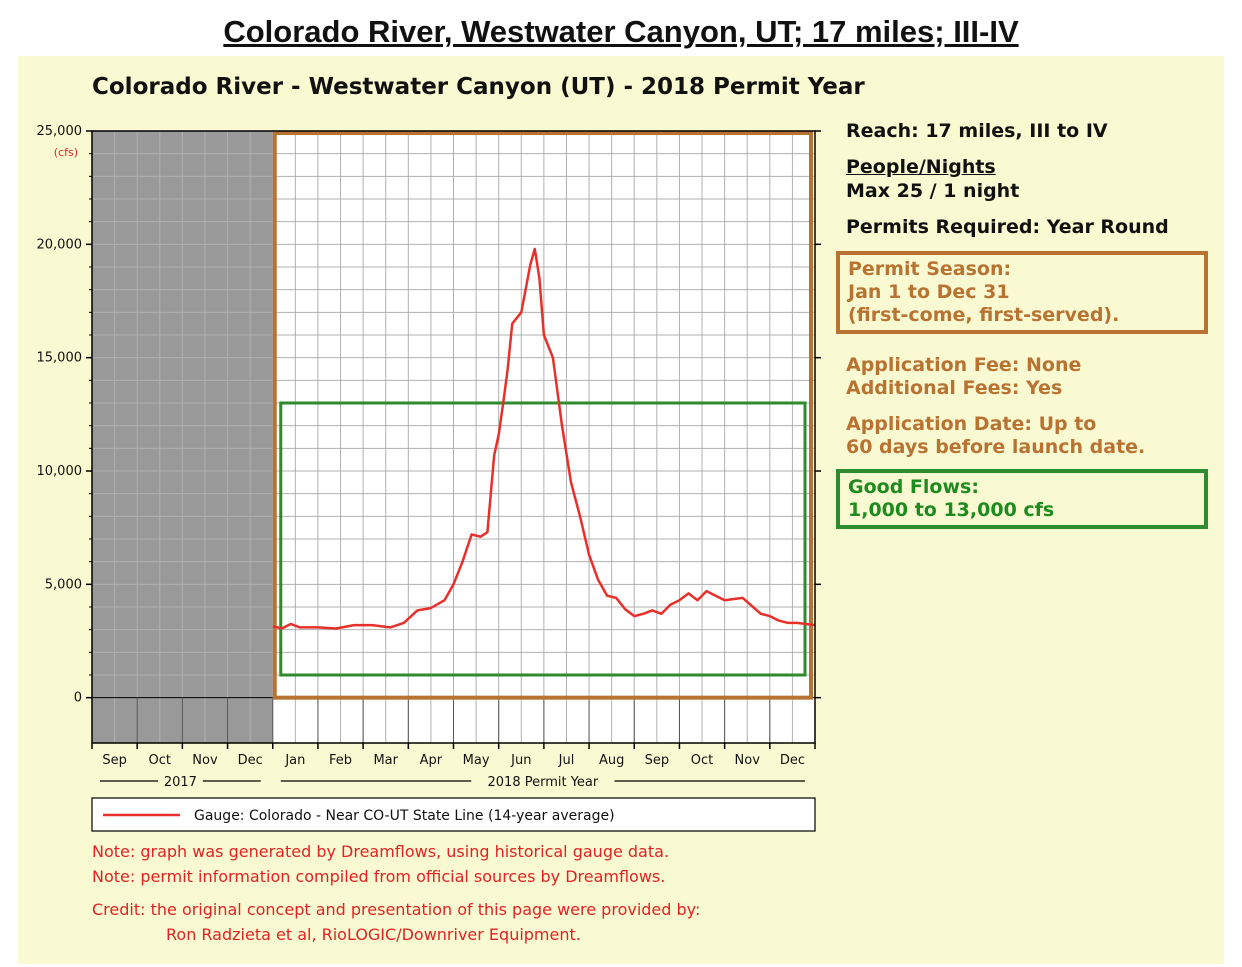 This screenshot has height=967, width=1242. I want to click on y-tick-label: 5,000, so click(63, 584).